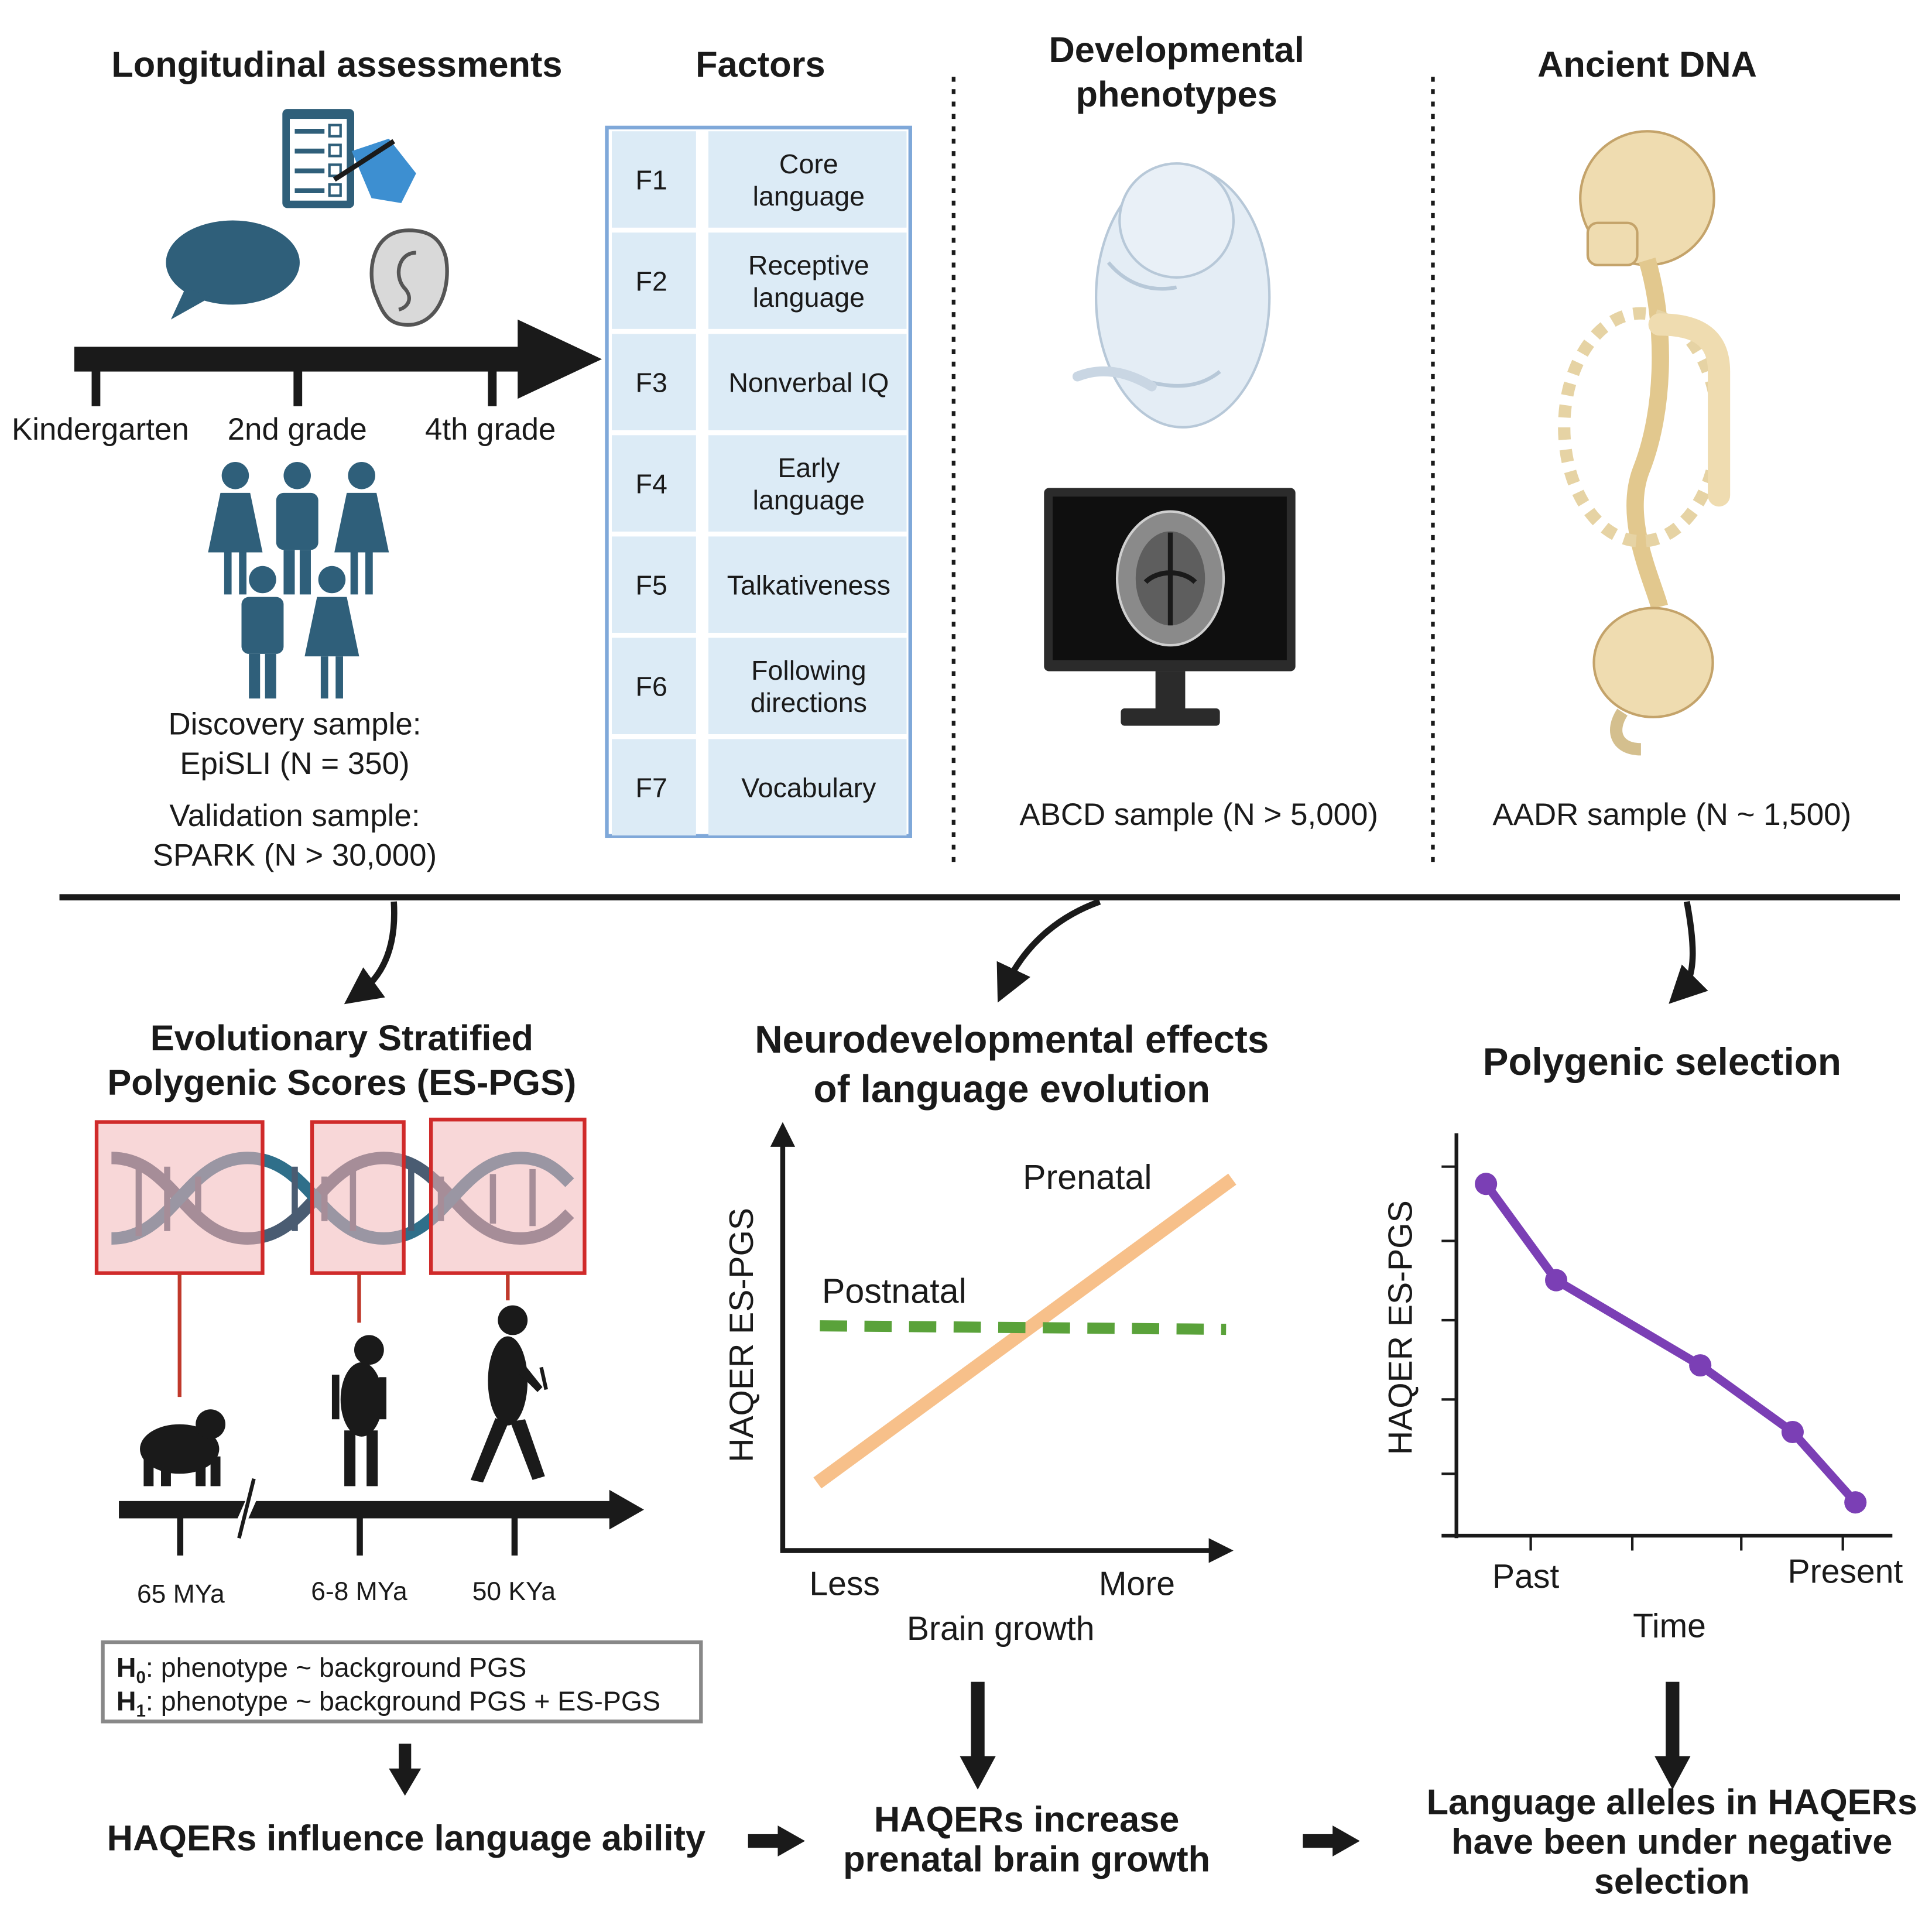  What do you see at coordinates (1845, 1571) in the screenshot?
I see `selection-xtick-present: Present` at bounding box center [1845, 1571].